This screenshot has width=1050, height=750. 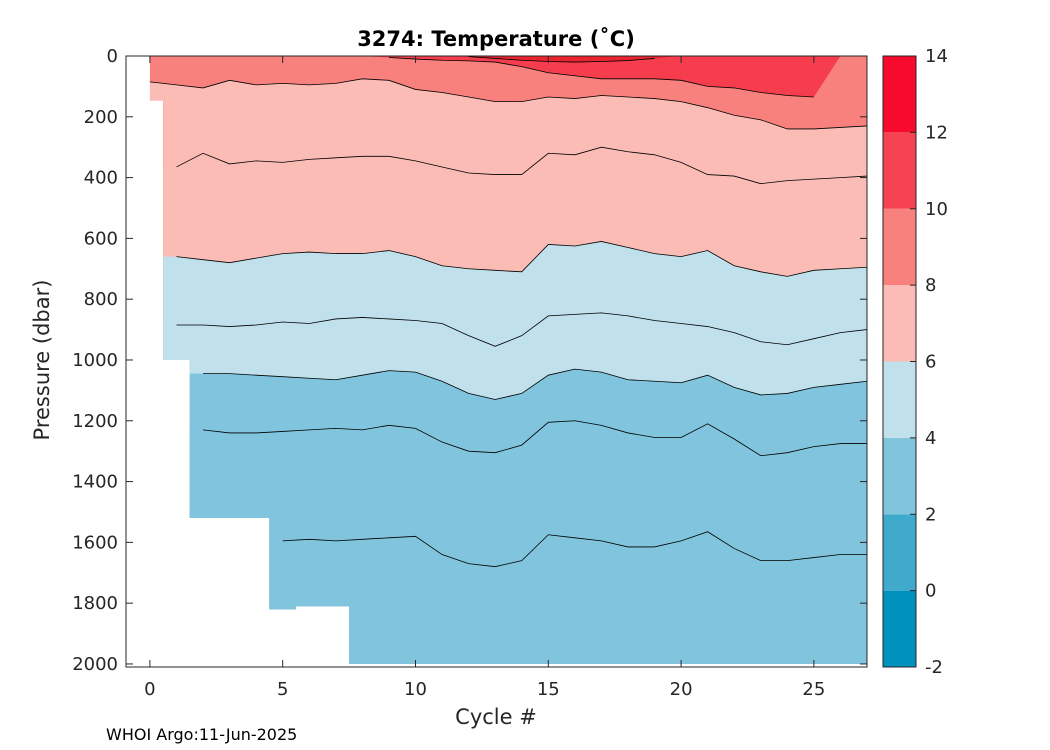 What do you see at coordinates (95, 360) in the screenshot?
I see `y-tick-label: 1000` at bounding box center [95, 360].